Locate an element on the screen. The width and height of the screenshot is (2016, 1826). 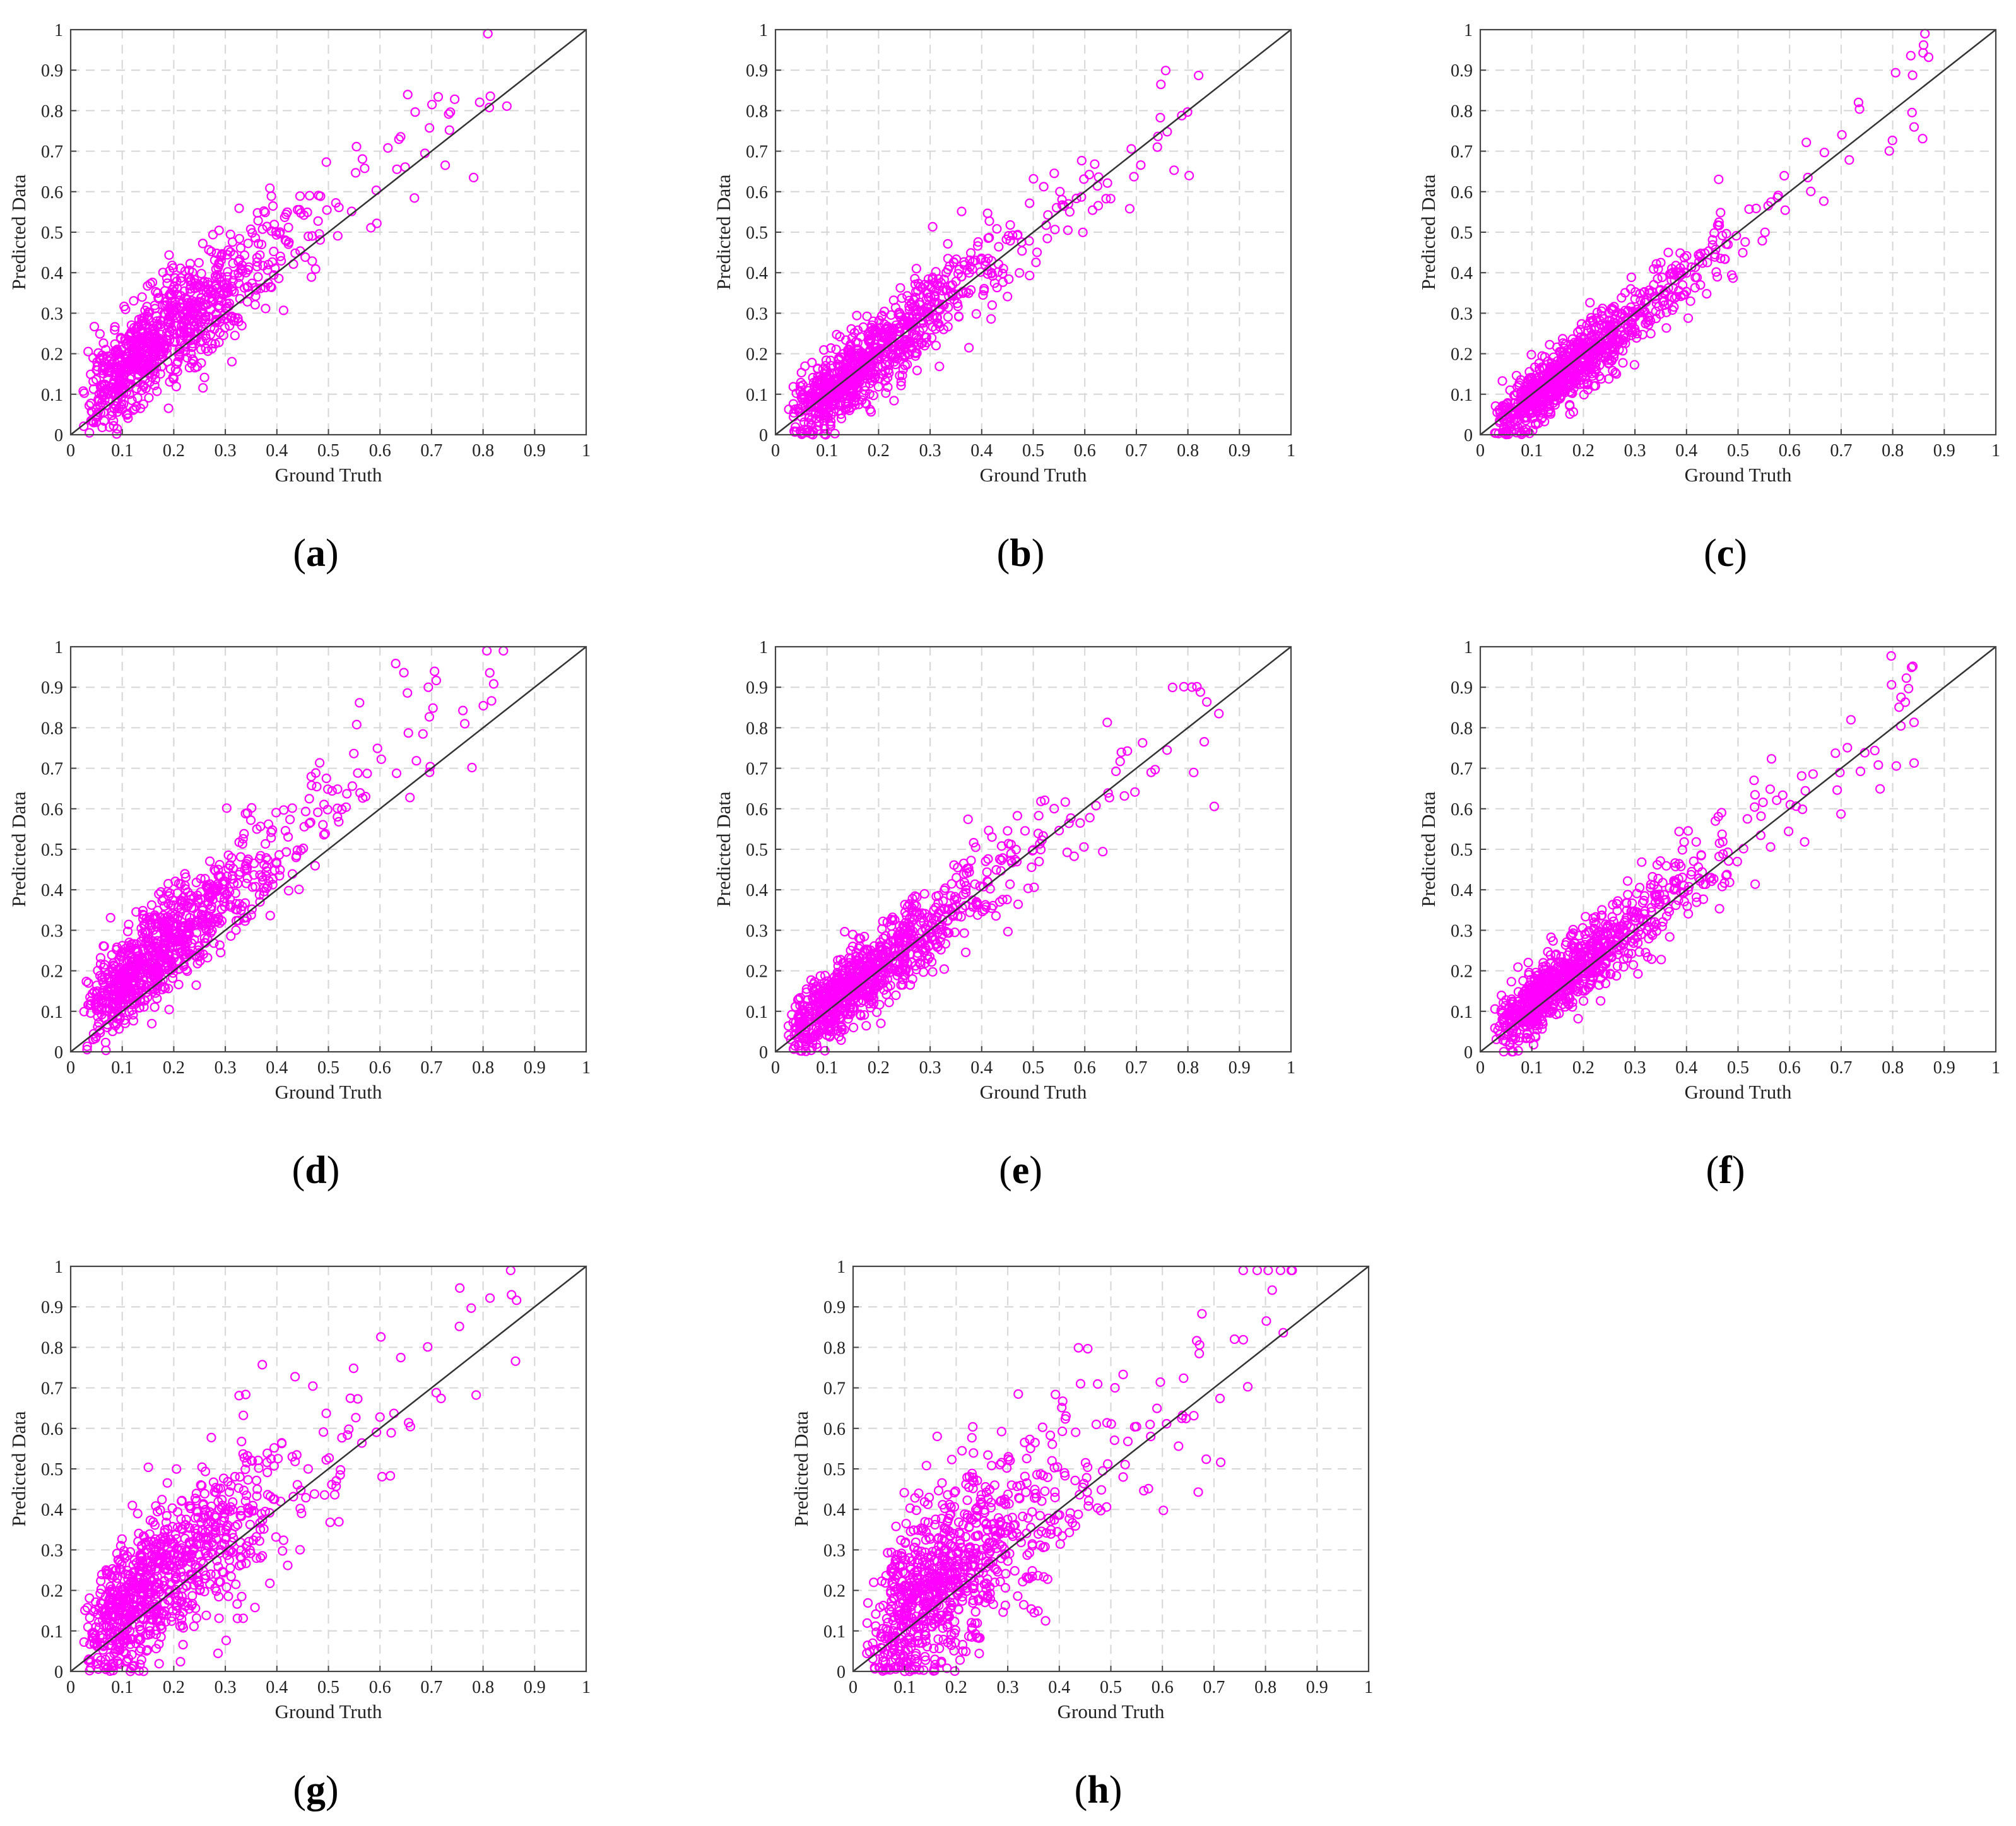
scatter-points is located at coordinates (295, 233).